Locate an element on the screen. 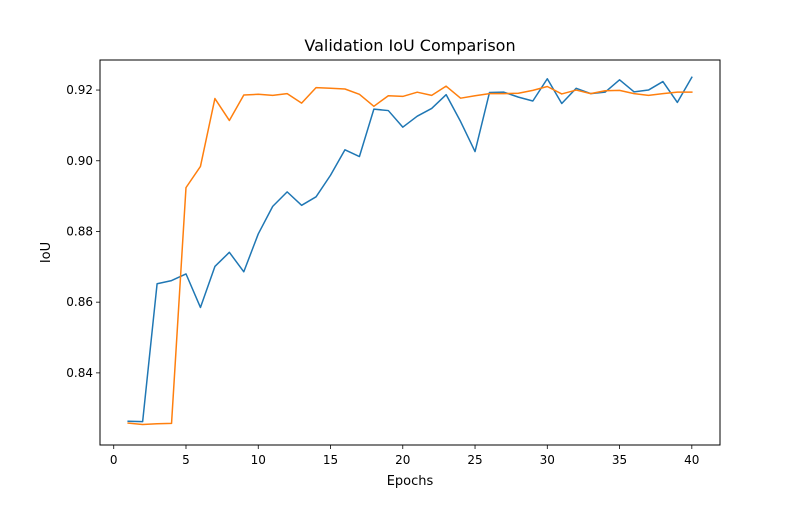 The image size is (800, 505). y-tick-label: 0.86 is located at coordinates (79, 302).